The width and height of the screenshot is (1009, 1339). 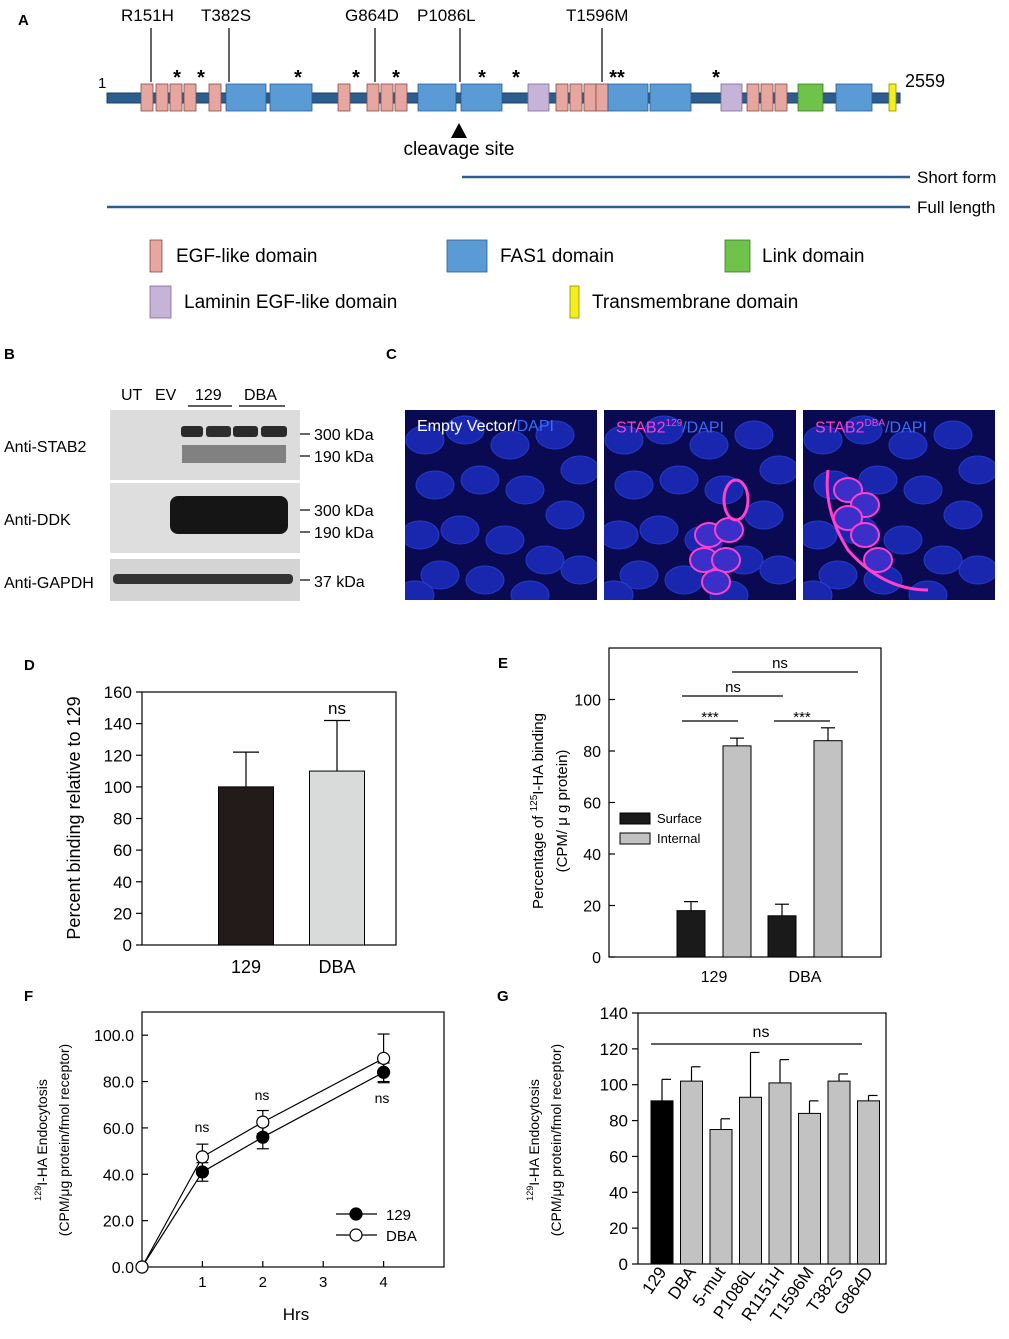 I want to click on blot-row-label: Anti-DDK, so click(x=37, y=520).